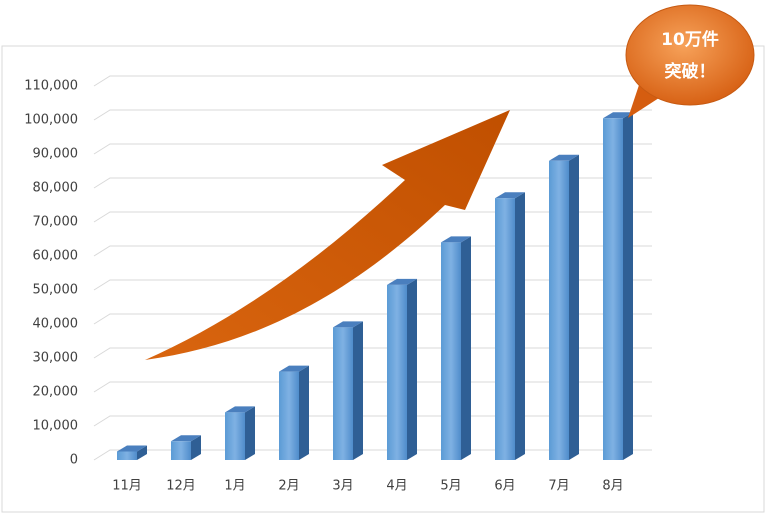 Image resolution: width=768 pixels, height=520 pixels. I want to click on callout-line: 10万件, so click(690, 39).